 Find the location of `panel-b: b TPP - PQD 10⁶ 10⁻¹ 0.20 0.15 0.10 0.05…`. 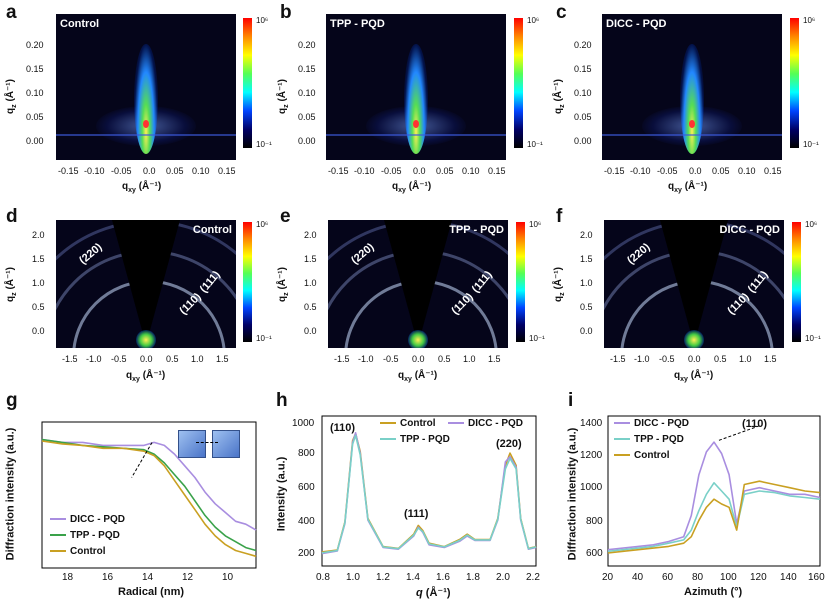

panel-b: b TPP - PQD 10⁶ 10⁻¹ 0.20 0.15 0.10 0.05… is located at coordinates (414, 100).